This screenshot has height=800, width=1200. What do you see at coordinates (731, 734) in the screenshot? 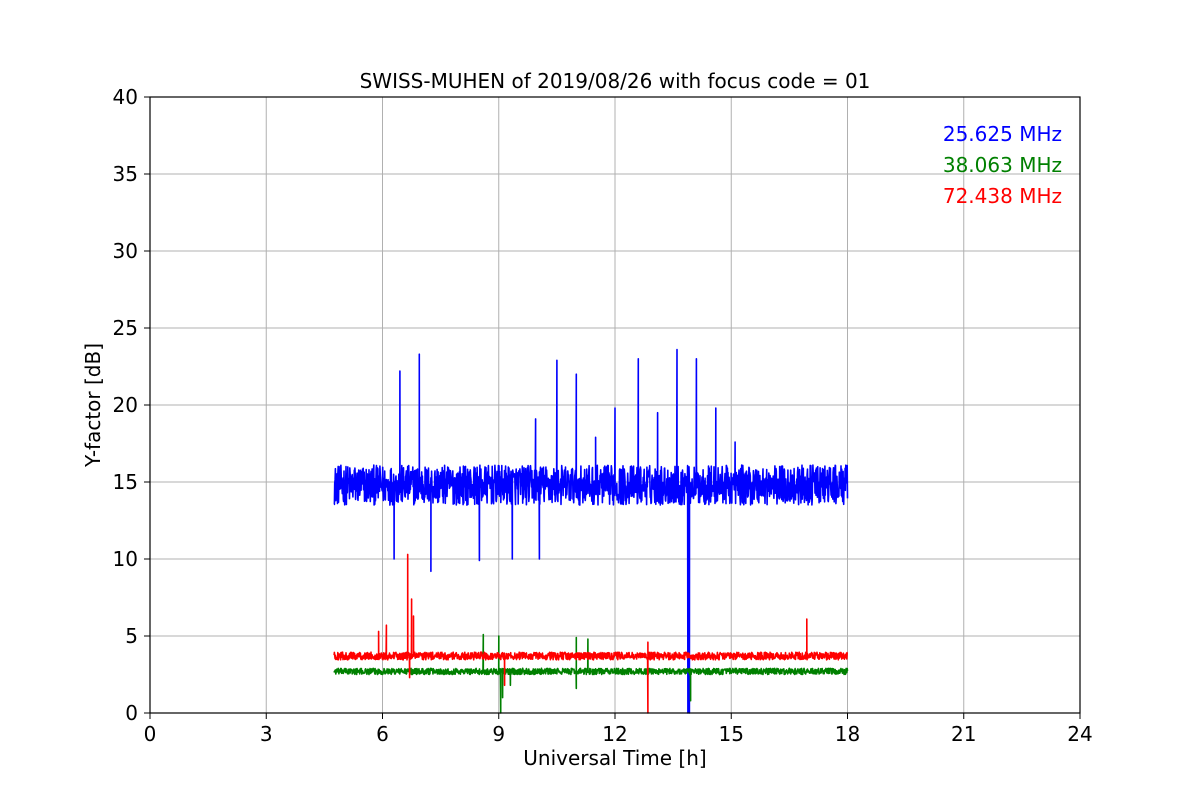
I see `x-tick-label: 15` at bounding box center [731, 734].